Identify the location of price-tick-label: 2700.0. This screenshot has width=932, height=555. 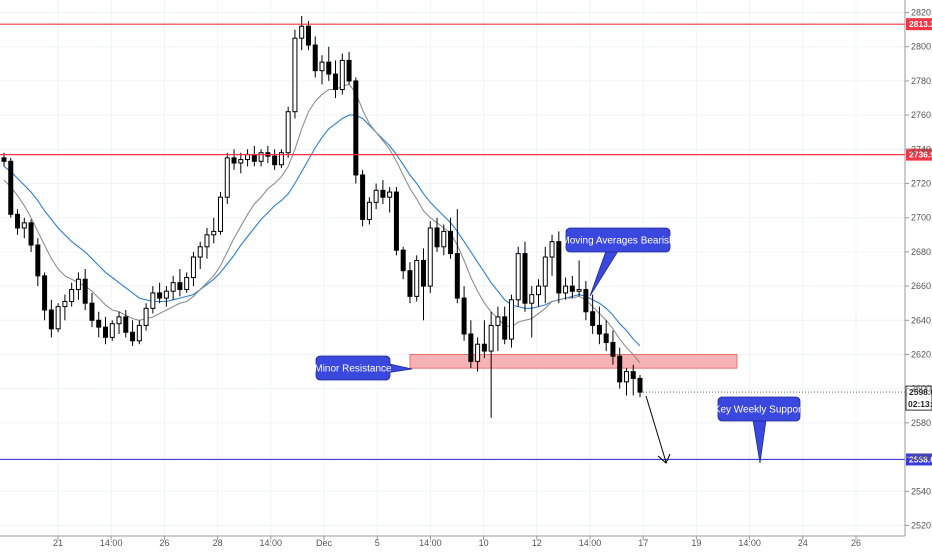
(921, 218).